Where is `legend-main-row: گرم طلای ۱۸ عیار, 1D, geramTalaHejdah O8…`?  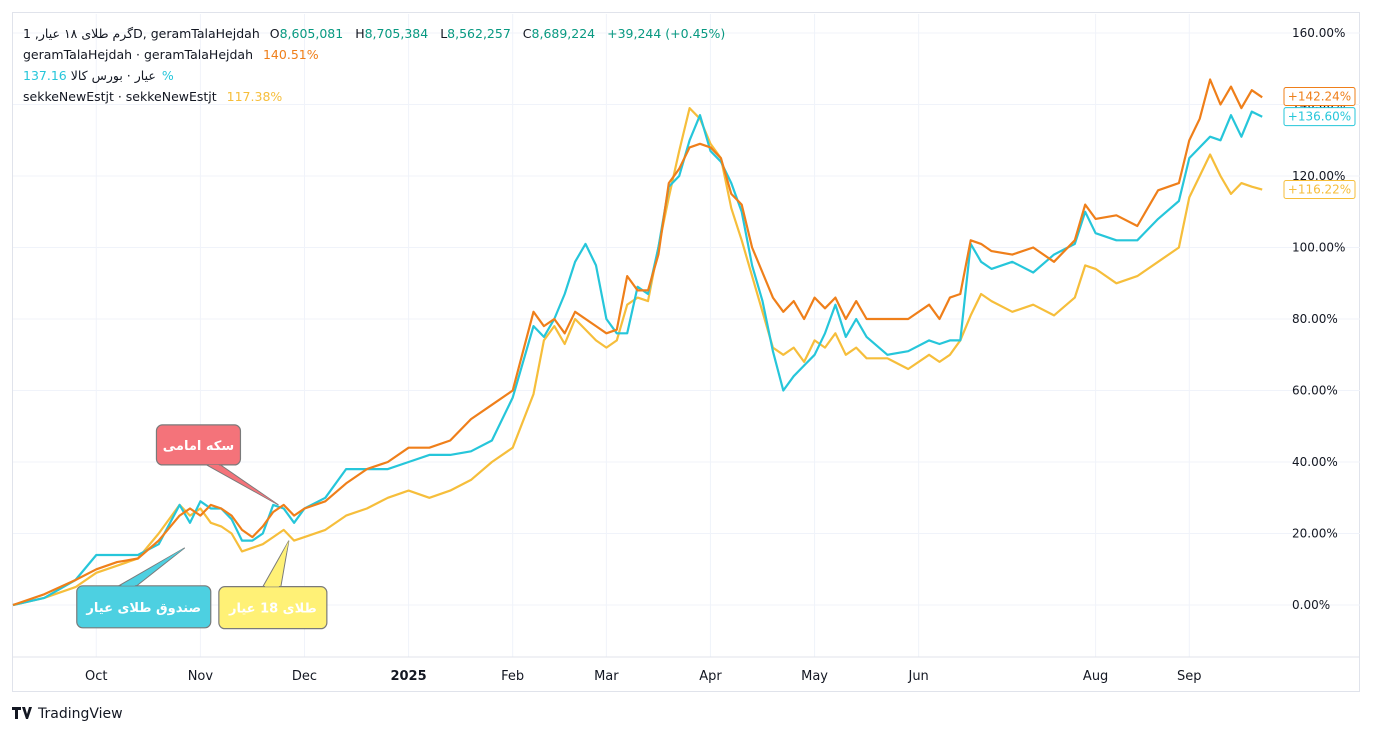
legend-main-row: گرم طلای ۱۸ عیار, 1D, geramTalaHejdah O8… is located at coordinates (378, 33).